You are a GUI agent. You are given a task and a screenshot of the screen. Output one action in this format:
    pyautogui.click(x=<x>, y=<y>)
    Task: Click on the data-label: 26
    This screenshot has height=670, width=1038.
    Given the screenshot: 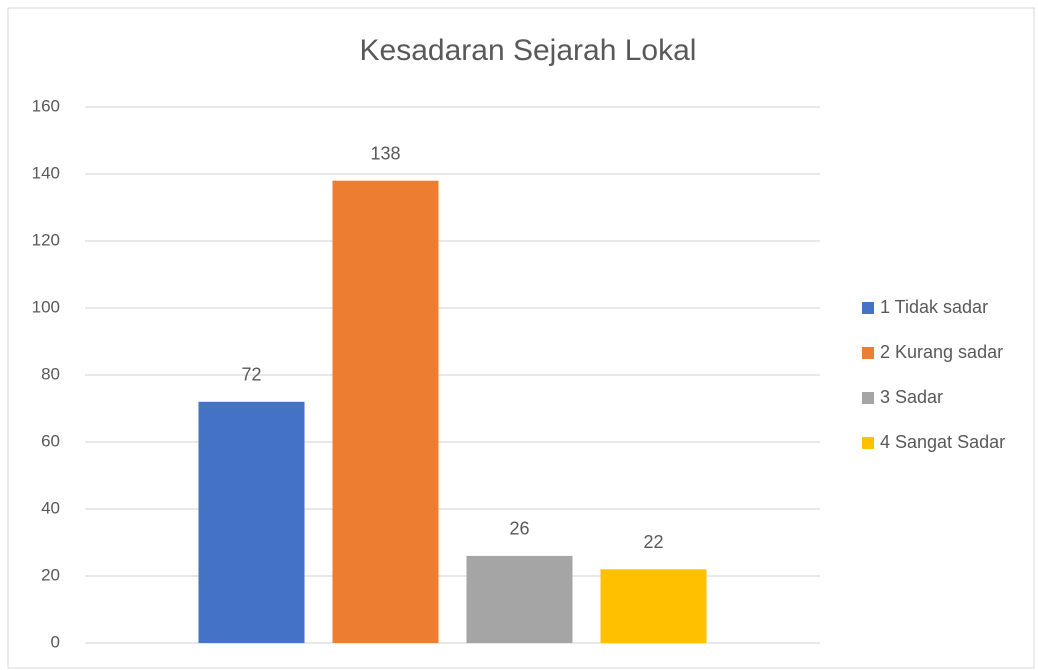 What is the action you would take?
    pyautogui.click(x=519, y=529)
    